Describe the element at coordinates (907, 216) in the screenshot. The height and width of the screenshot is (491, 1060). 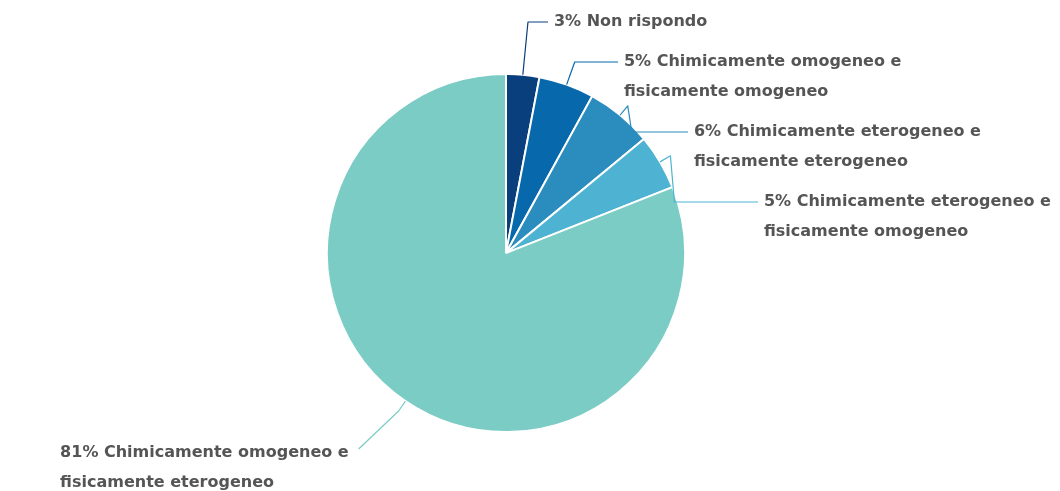
I see `slice-label: 5% Chimicamente eterogeneo e fisicamente omogeneo` at that location.